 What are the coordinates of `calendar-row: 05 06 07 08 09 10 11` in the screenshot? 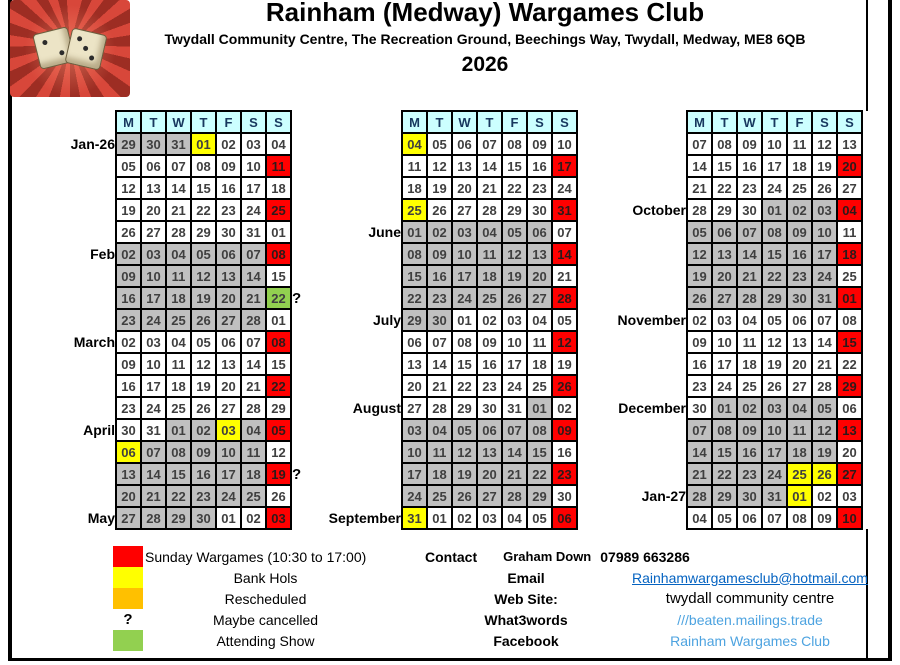 It's located at (741, 232).